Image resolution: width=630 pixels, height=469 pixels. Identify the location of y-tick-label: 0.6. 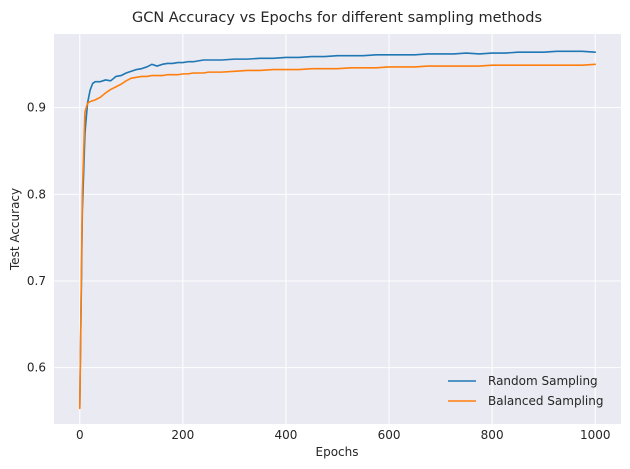
(36, 368).